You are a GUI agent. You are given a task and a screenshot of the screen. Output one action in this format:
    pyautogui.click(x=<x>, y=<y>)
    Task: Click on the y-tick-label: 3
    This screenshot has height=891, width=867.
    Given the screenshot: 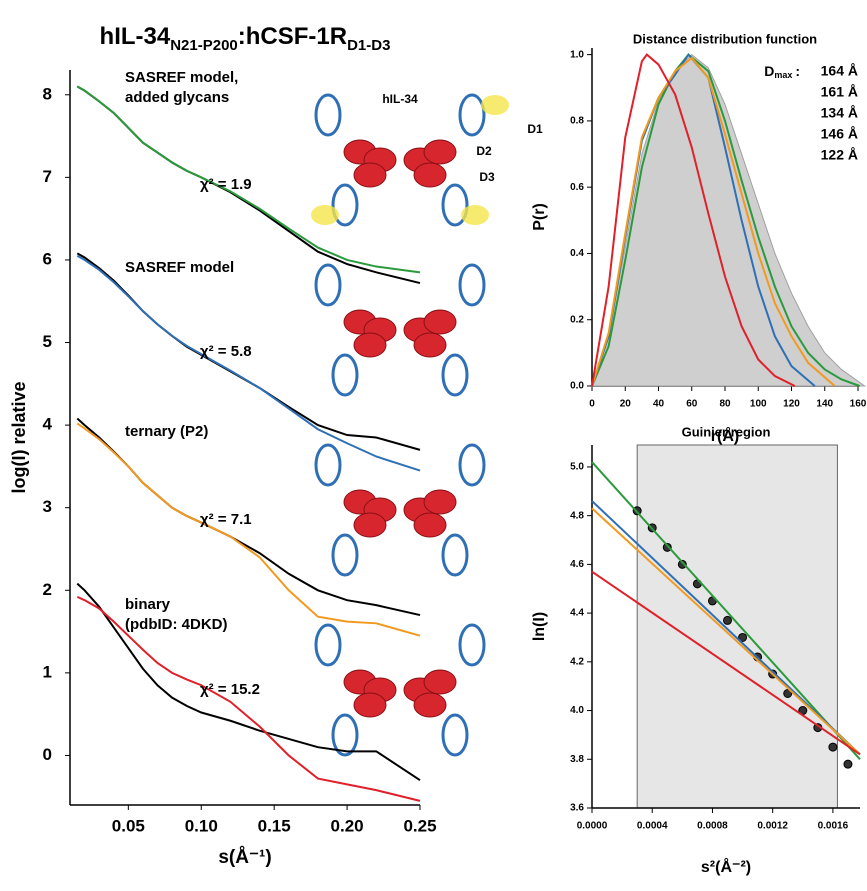 What is the action you would take?
    pyautogui.click(x=47, y=506)
    